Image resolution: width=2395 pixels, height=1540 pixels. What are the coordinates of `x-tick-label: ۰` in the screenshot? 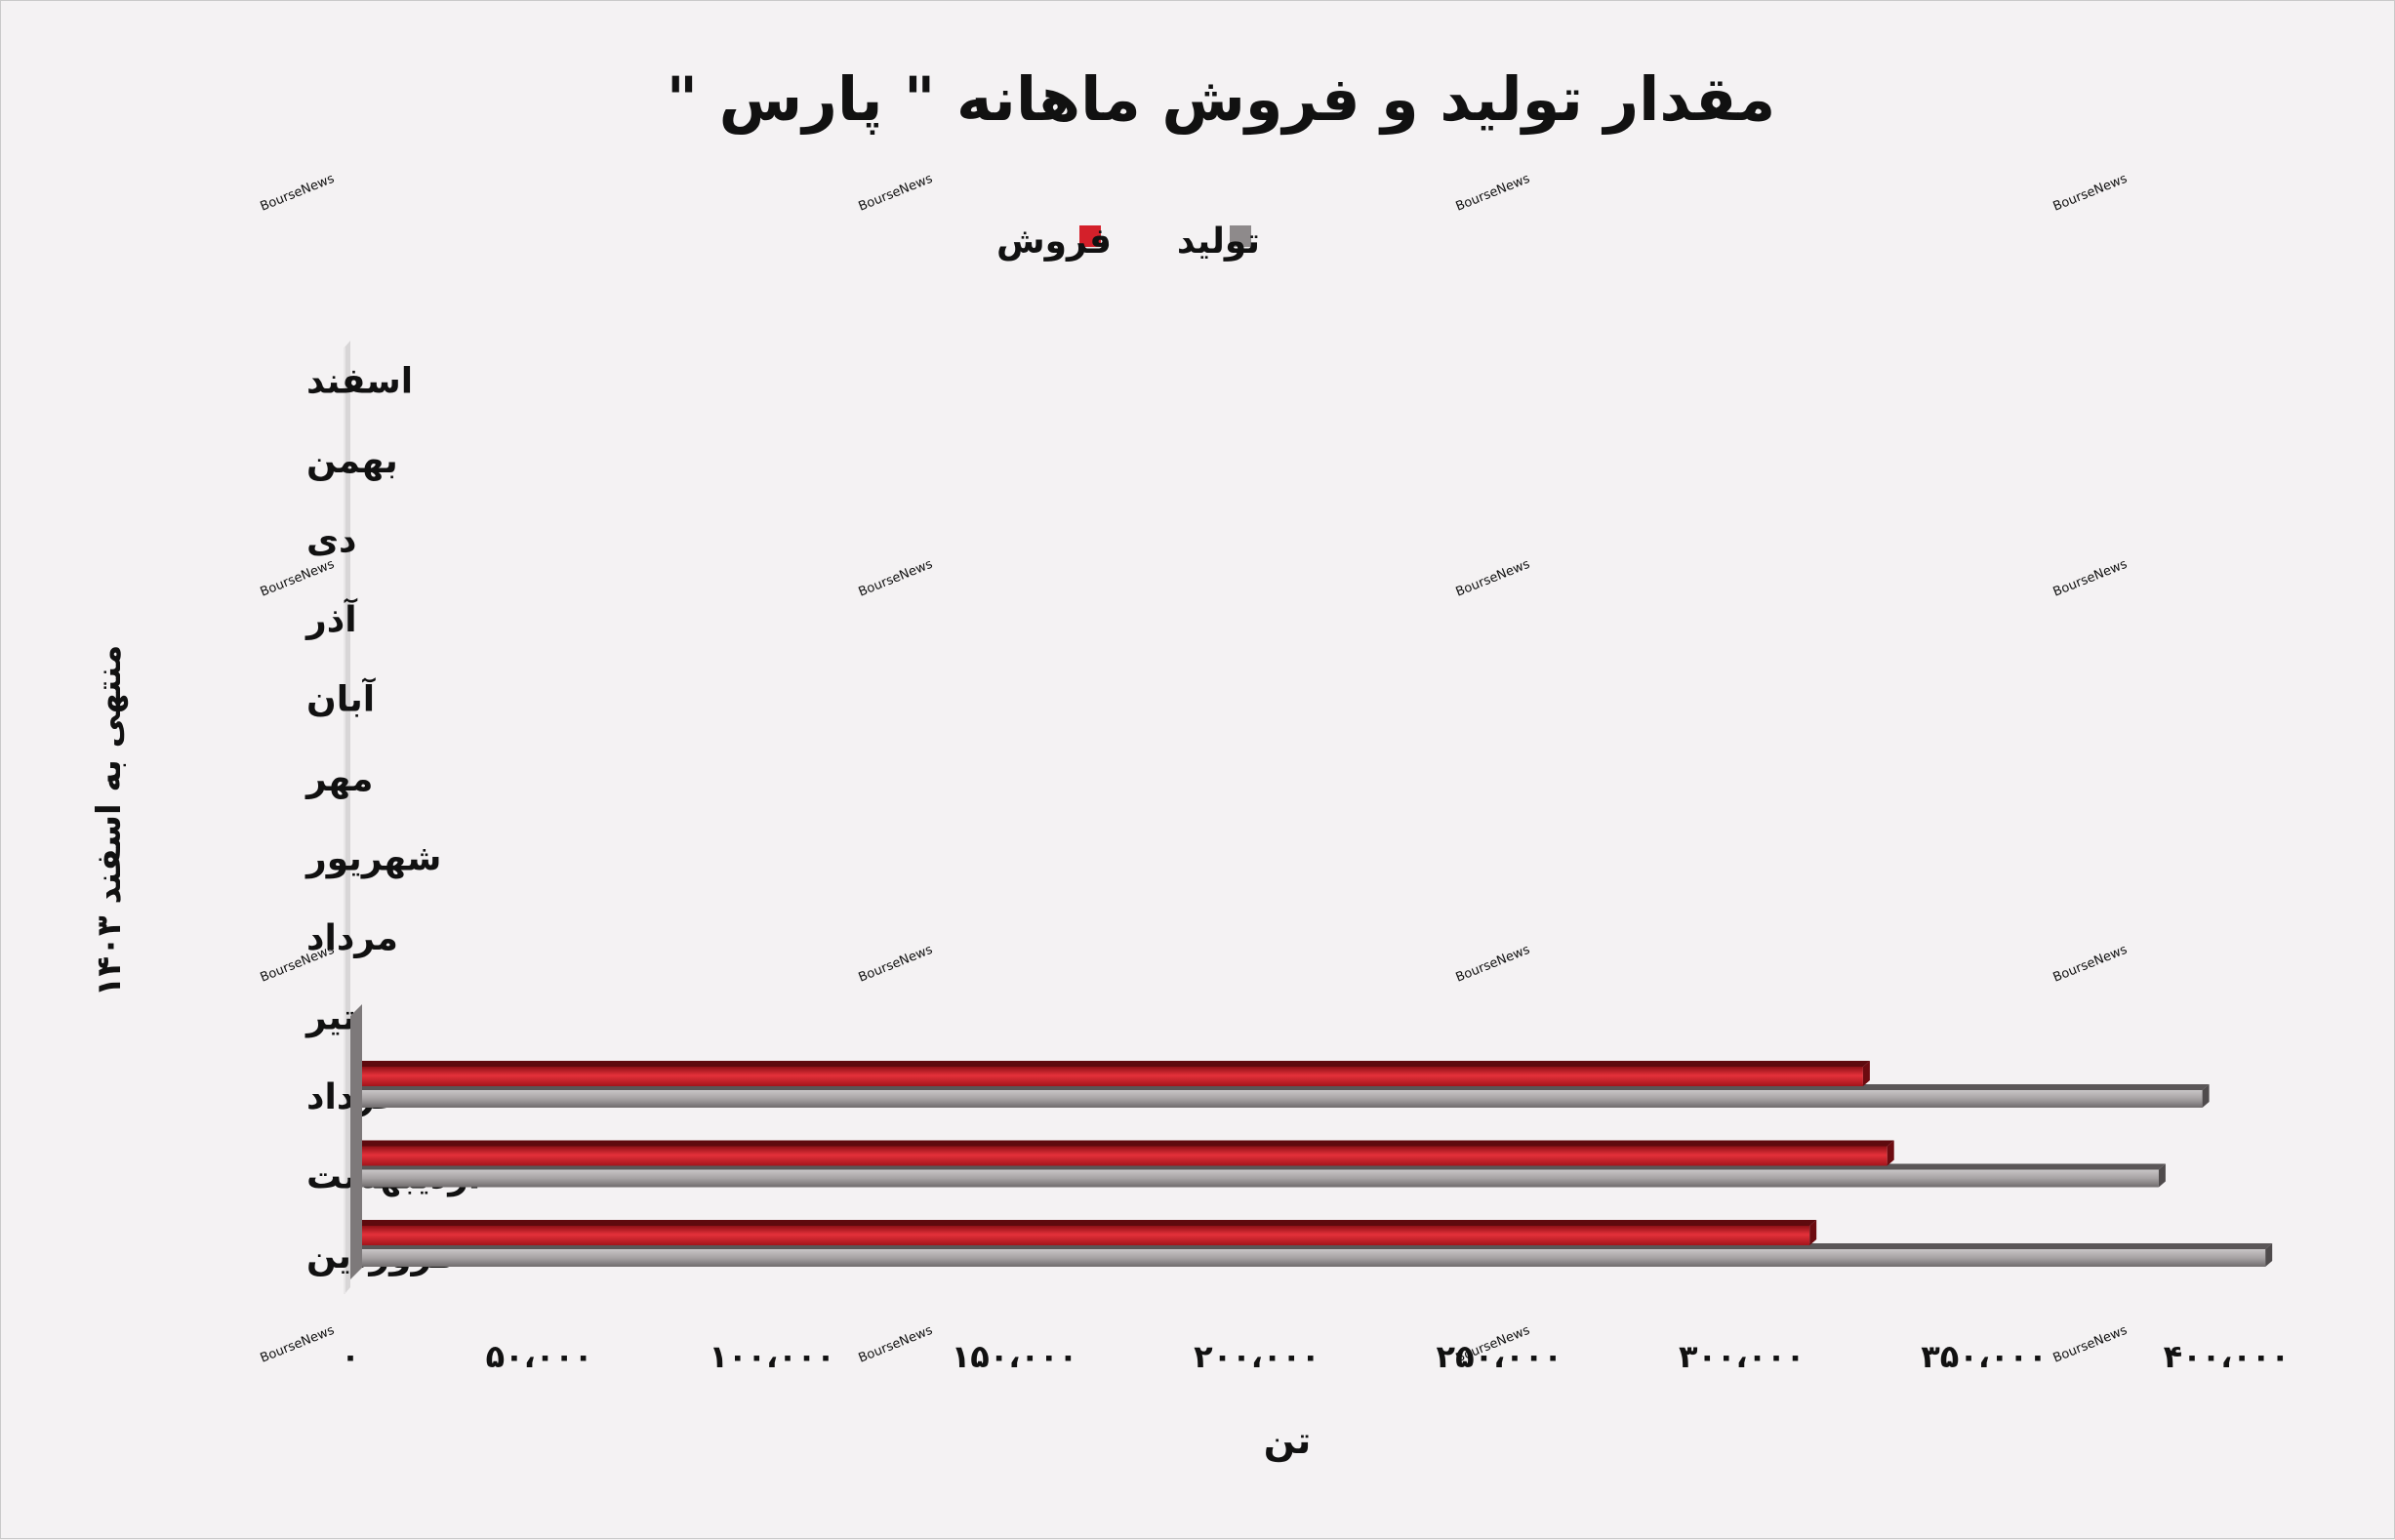 It's located at (350, 1356).